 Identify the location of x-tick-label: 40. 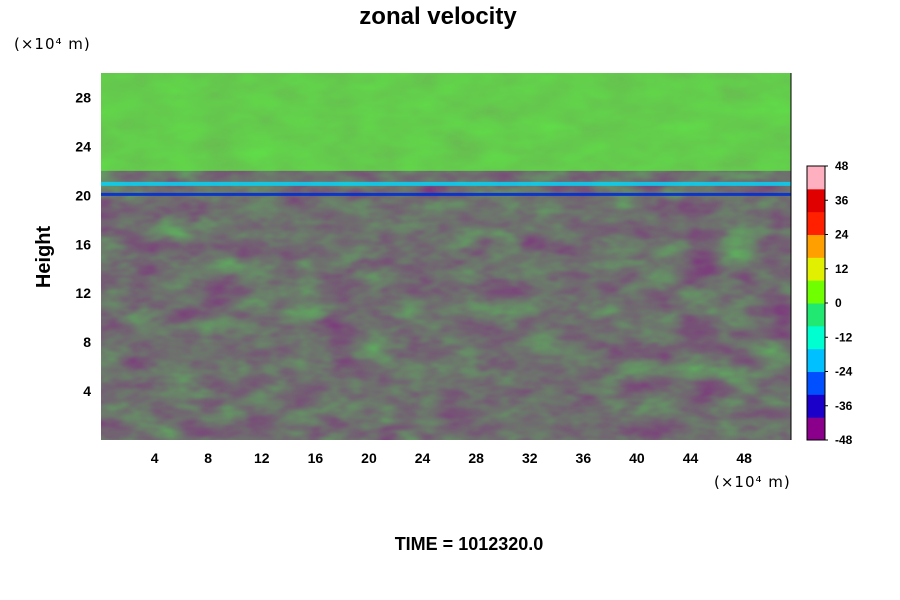
(637, 458).